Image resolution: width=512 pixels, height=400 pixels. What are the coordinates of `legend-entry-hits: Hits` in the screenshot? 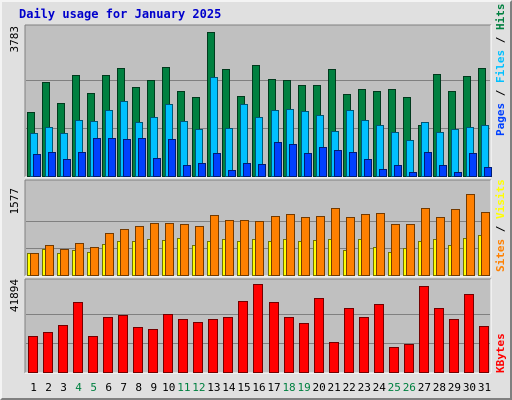 It's located at (500, 17).